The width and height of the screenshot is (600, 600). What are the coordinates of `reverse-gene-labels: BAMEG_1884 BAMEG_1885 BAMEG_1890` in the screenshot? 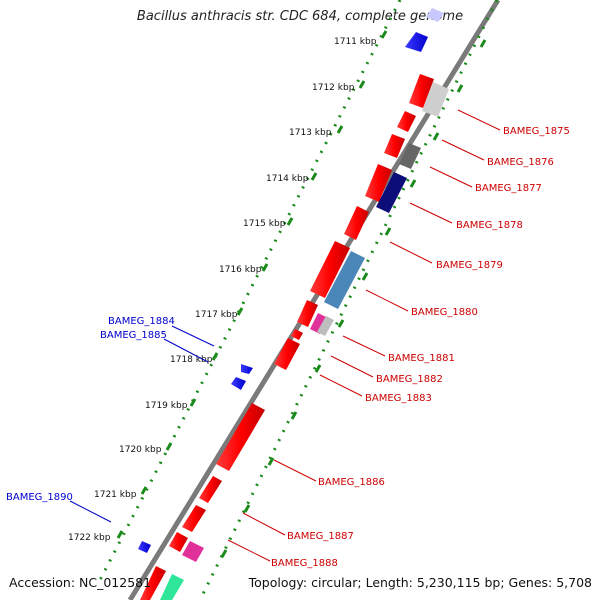 It's located at (90, 409).